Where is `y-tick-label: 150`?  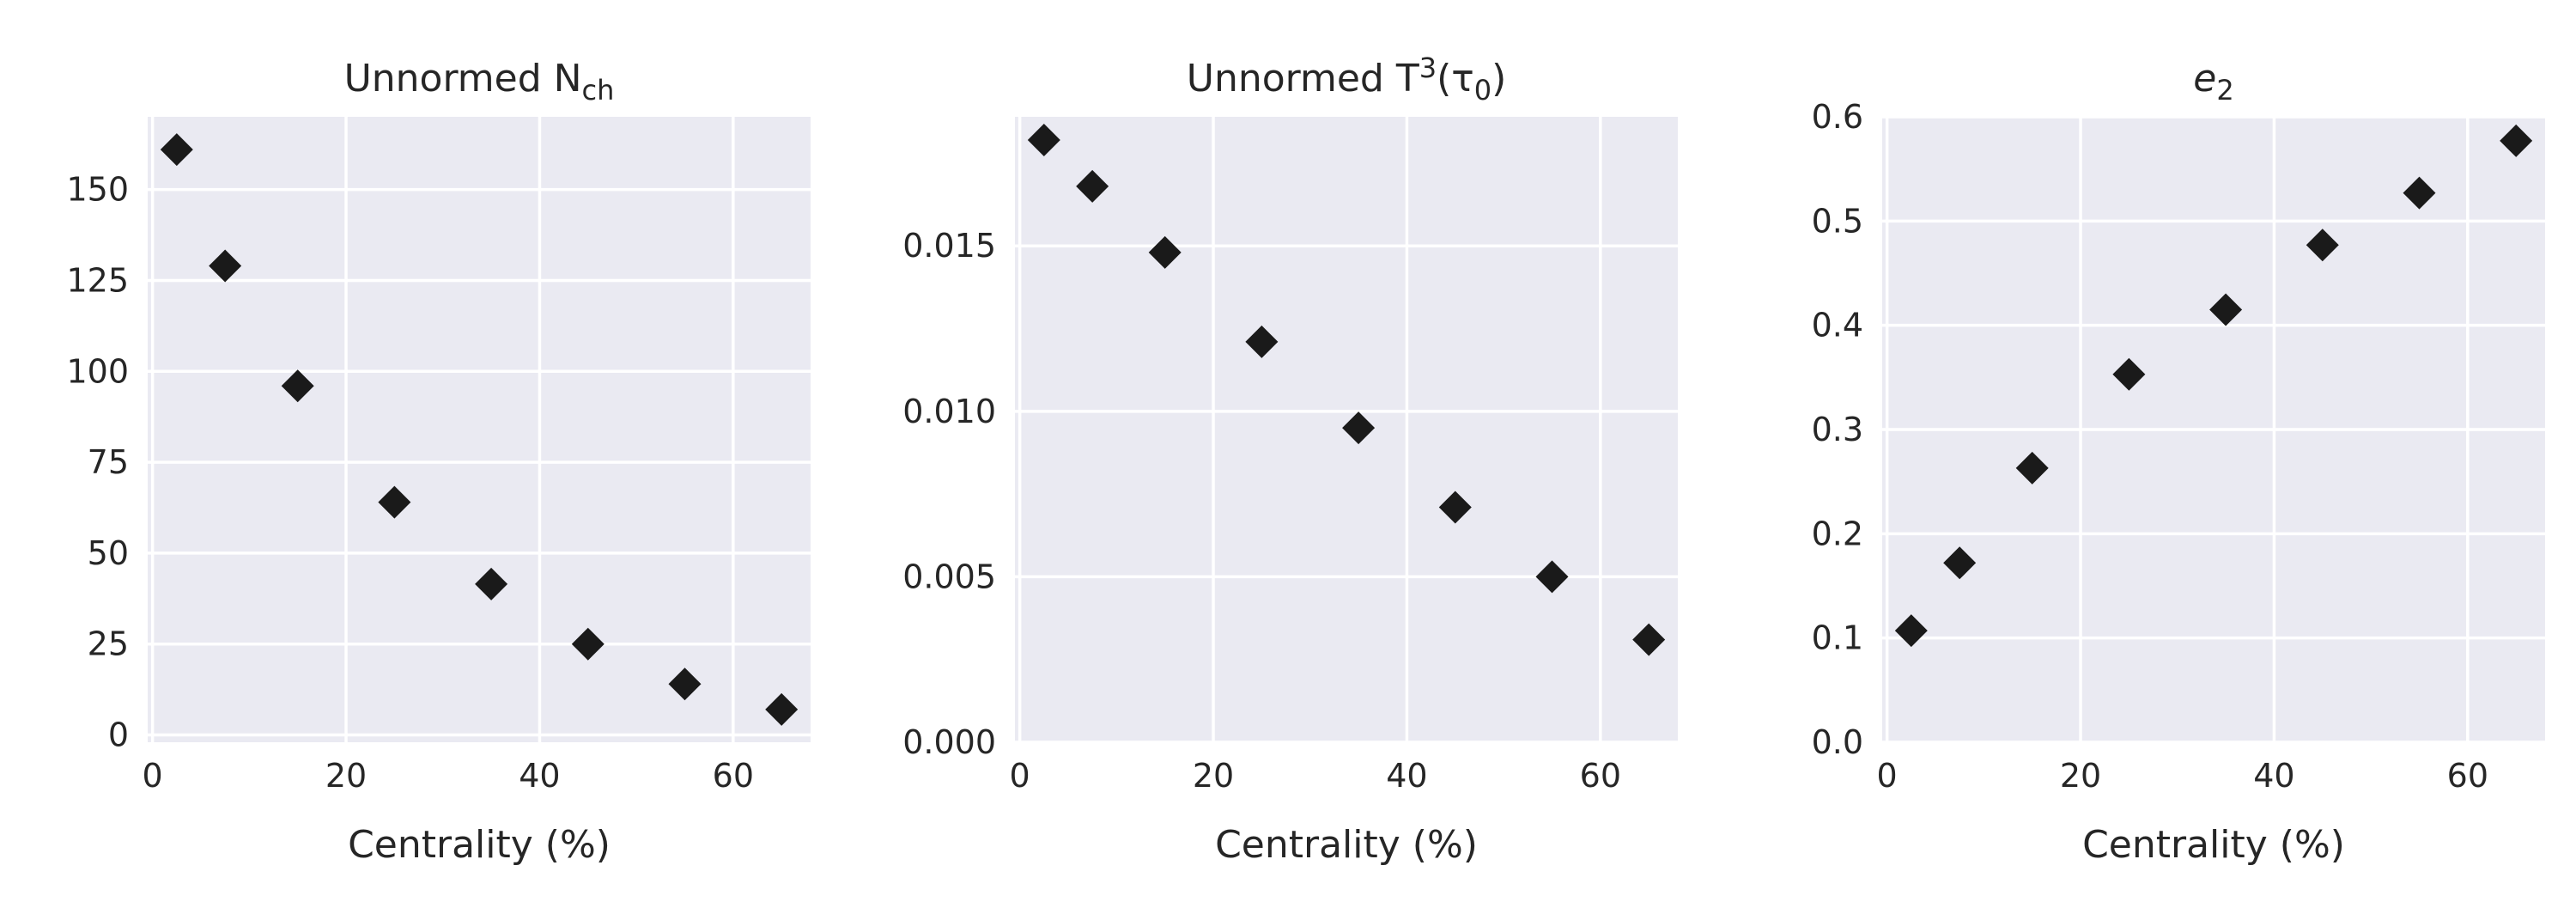
y-tick-label: 150 is located at coordinates (98, 190).